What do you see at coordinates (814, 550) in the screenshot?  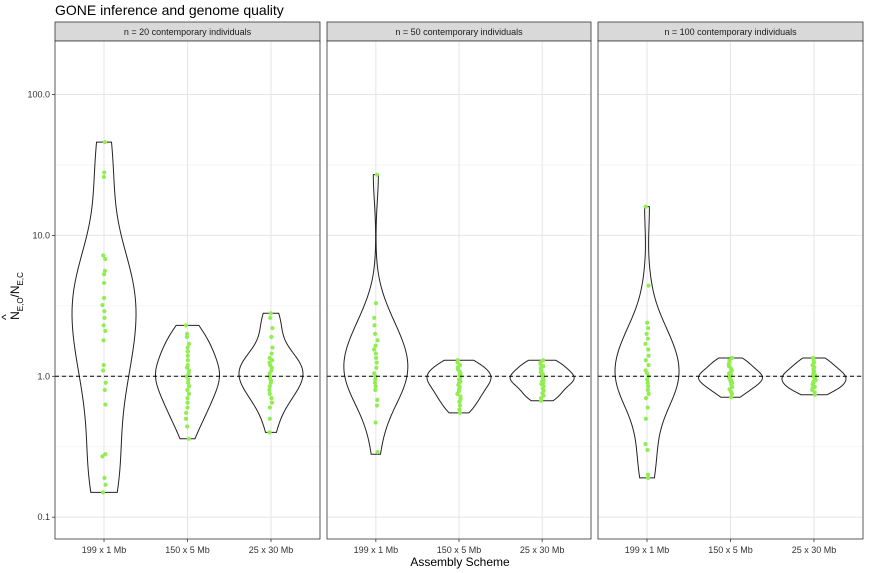 I see `x-tick-label: 25 x 30 Mb` at bounding box center [814, 550].